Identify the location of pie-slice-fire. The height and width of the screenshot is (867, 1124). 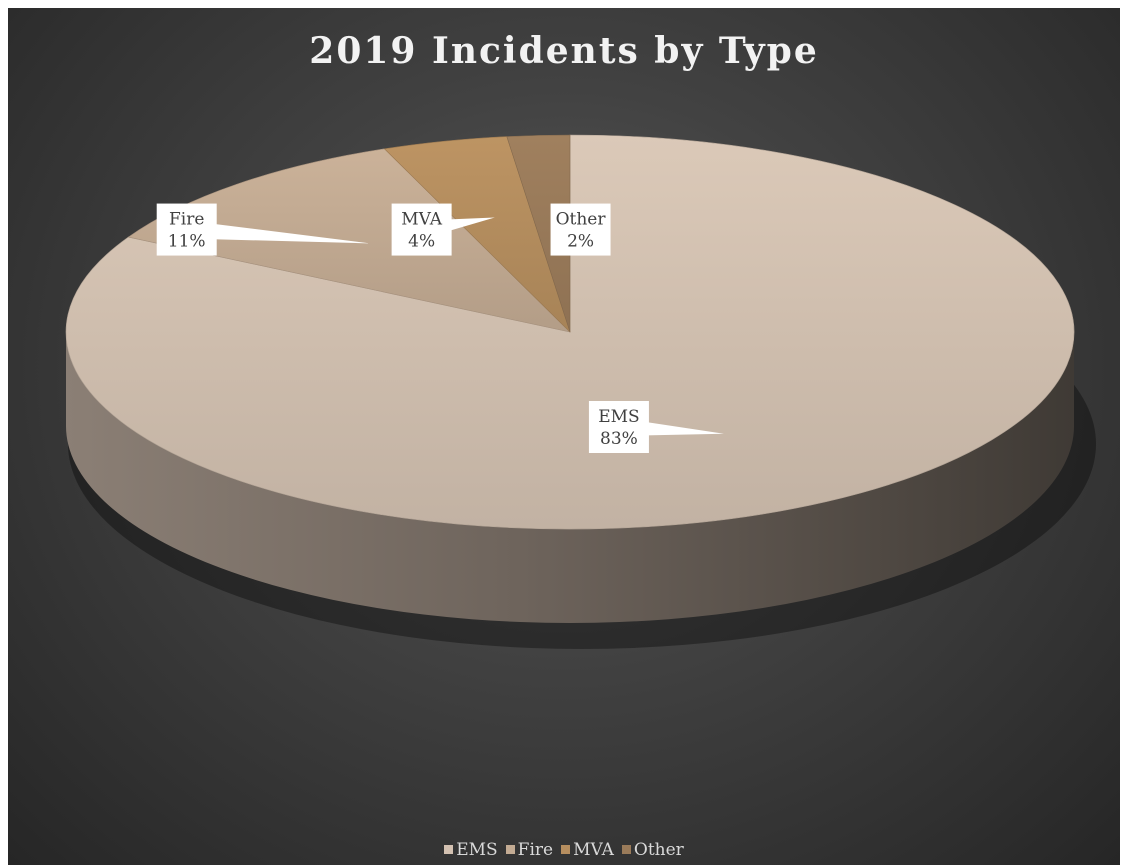
(349, 240).